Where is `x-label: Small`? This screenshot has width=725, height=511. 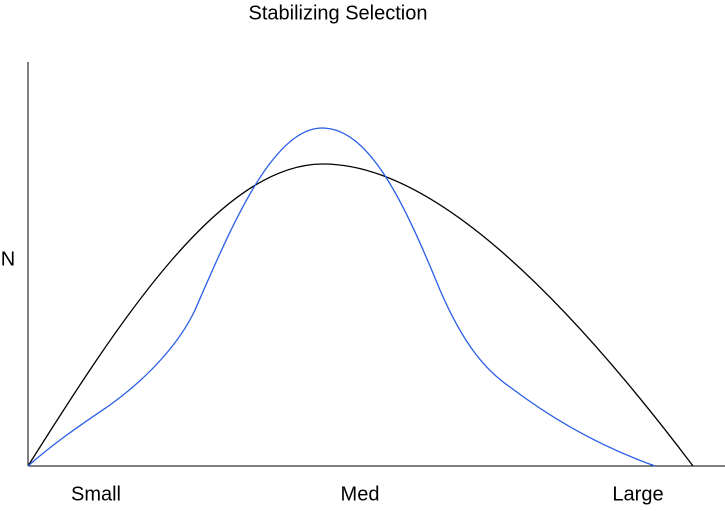 x-label: Small is located at coordinates (96, 494).